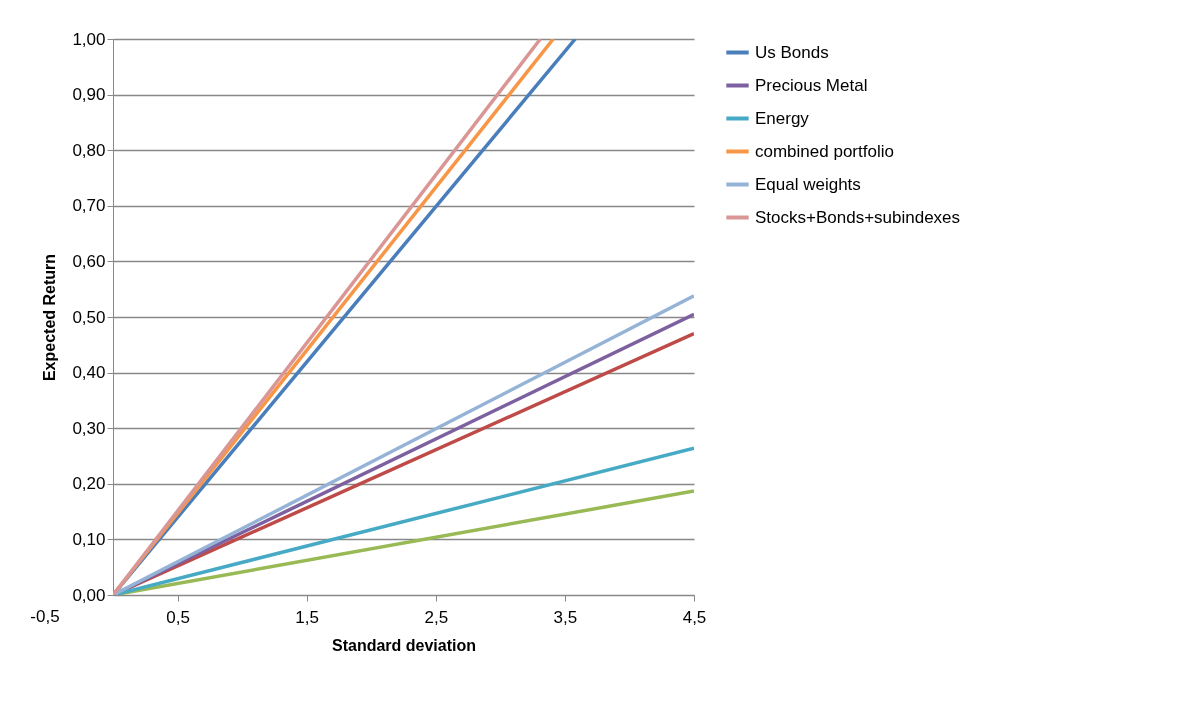  What do you see at coordinates (89, 206) in the screenshot?
I see `y-tick-label: 0,70` at bounding box center [89, 206].